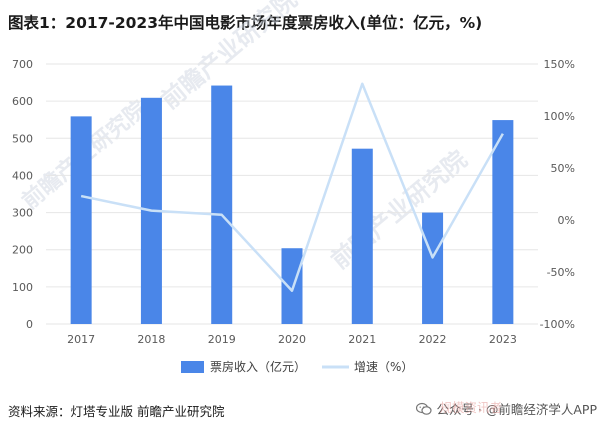 The height and width of the screenshot is (430, 605). What do you see at coordinates (470, 407) in the screenshot?
I see `faint-watermark-text: 规模资讯者` at bounding box center [470, 407].